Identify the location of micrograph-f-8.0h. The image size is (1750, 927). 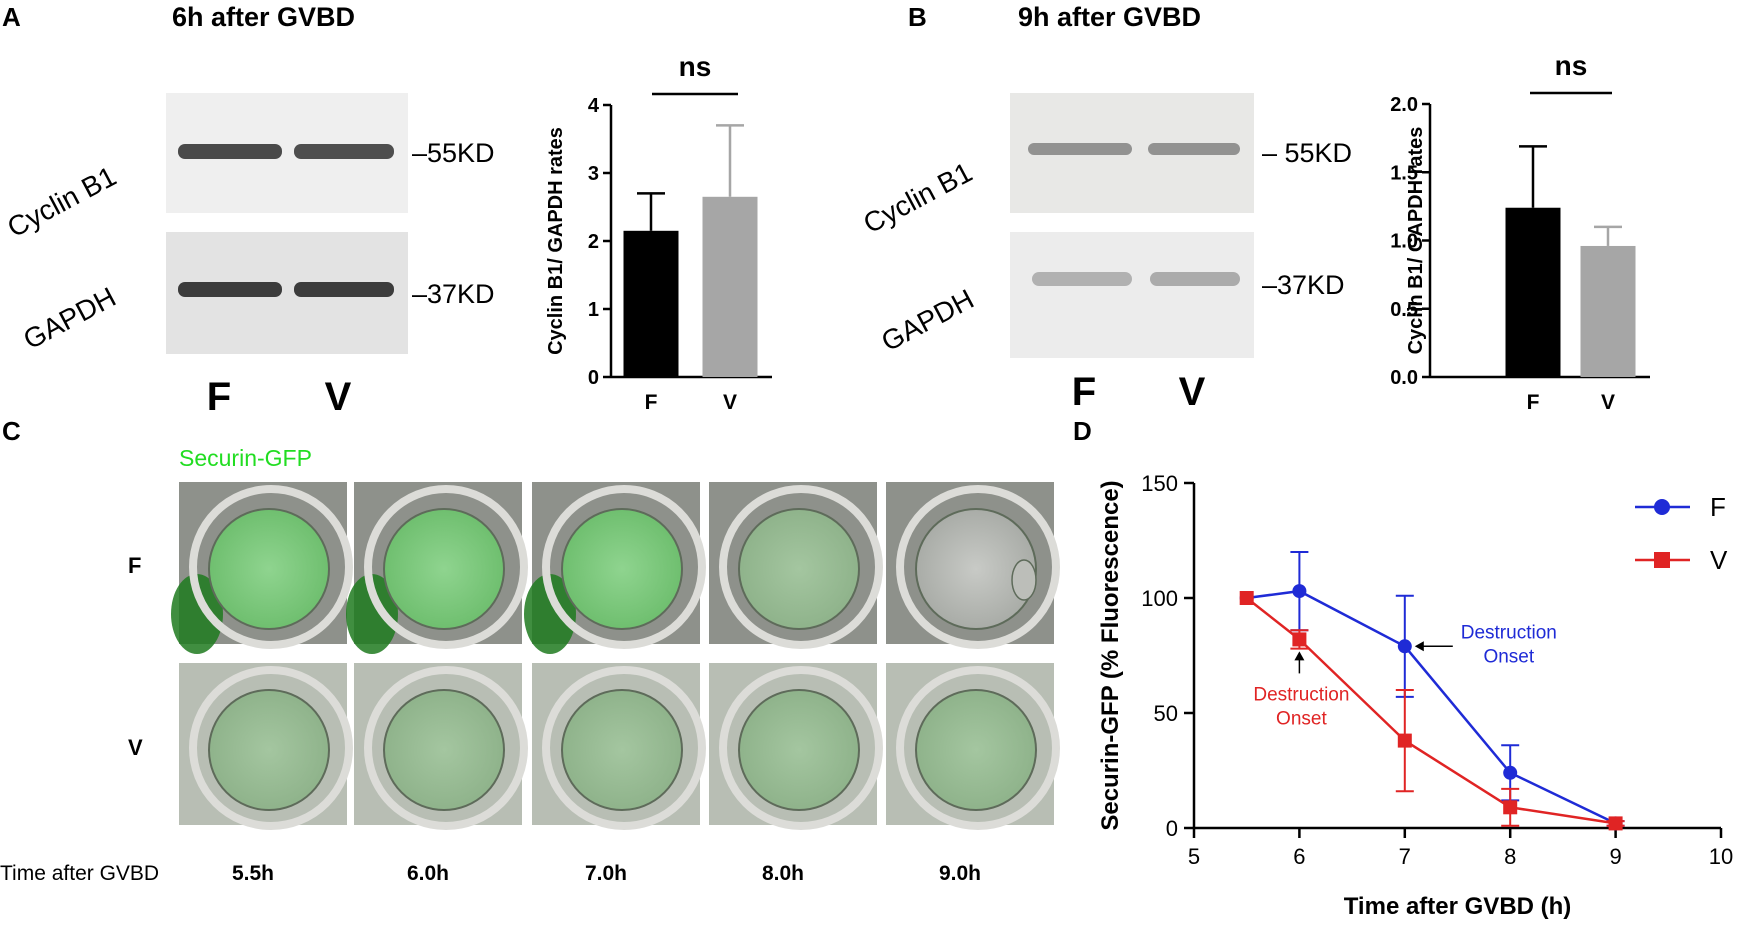
(796, 565).